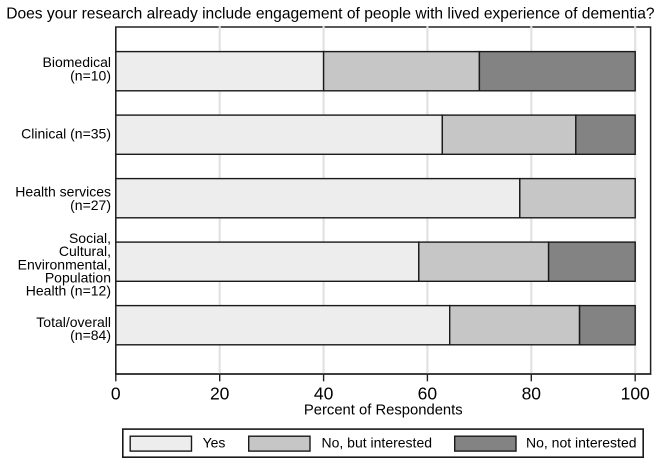 The width and height of the screenshot is (661, 469). I want to click on svg-text: Social,, so click(90, 238).